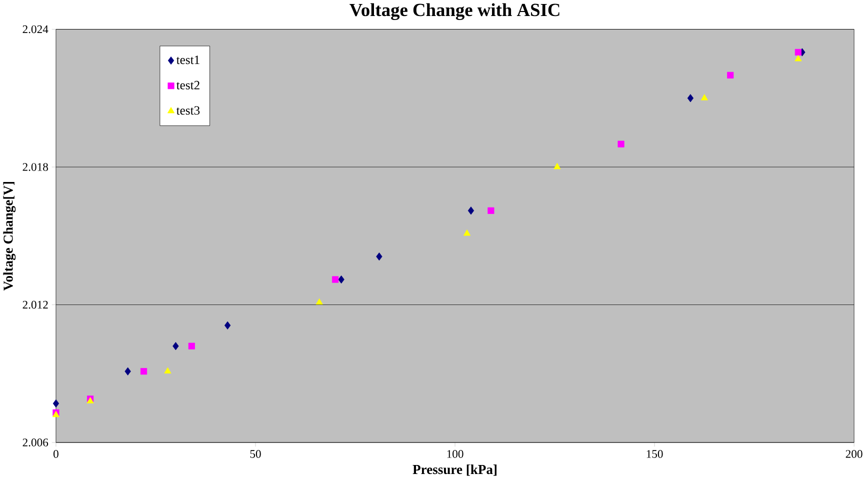 The image size is (866, 479). Describe the element at coordinates (188, 60) in the screenshot. I see `legend-label: test1` at that location.